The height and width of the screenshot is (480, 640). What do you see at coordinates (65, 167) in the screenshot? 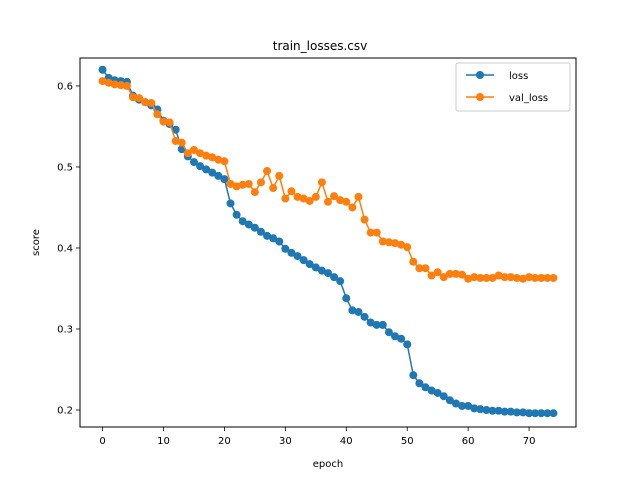
I see `y-tick-label: 0.5` at bounding box center [65, 167].